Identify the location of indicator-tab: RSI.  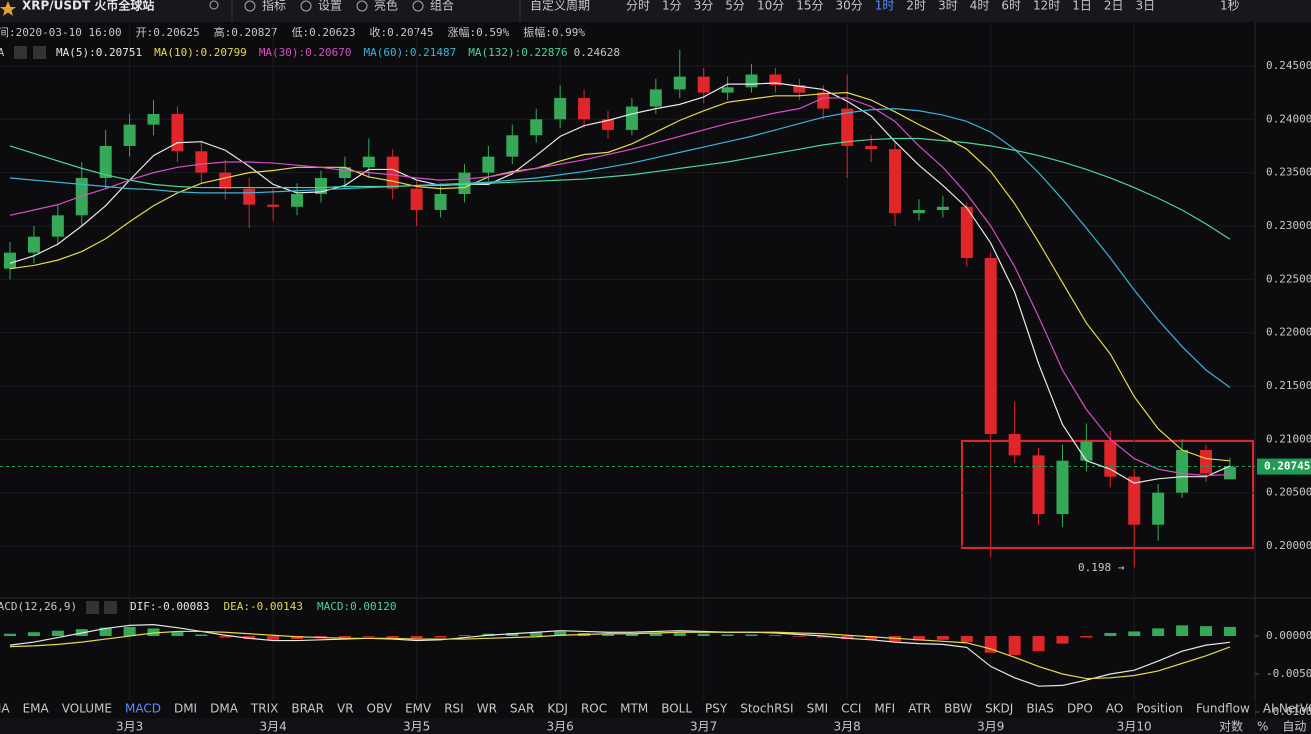
(454, 709).